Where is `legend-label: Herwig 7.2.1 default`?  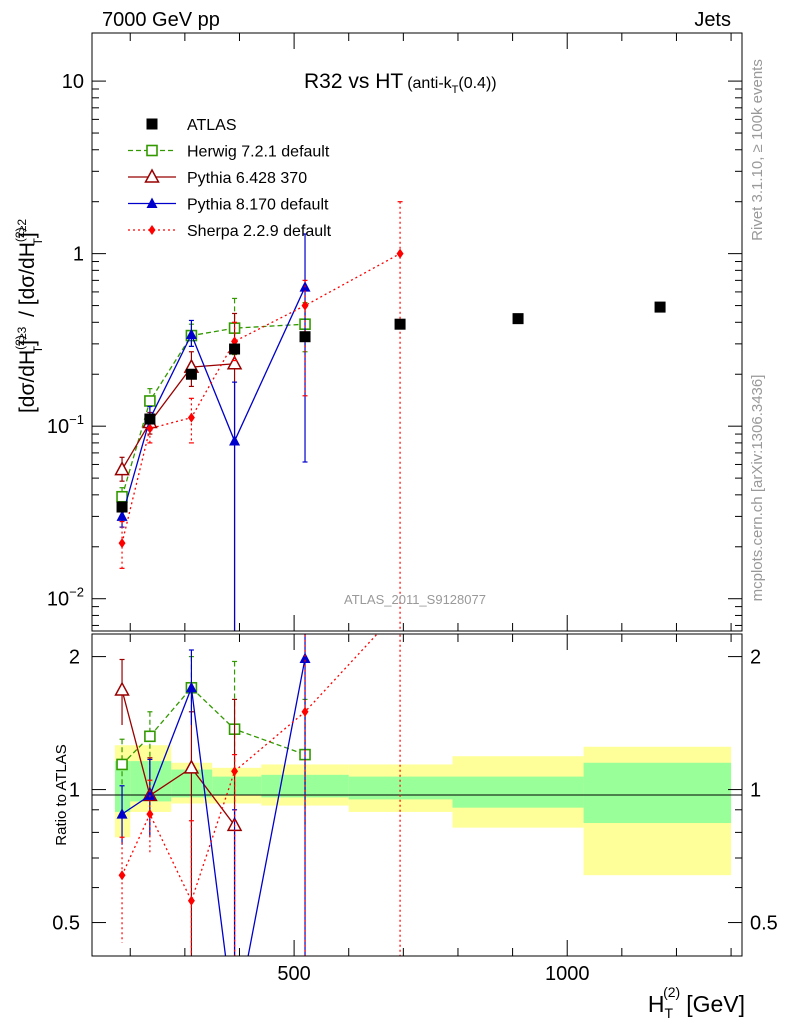 legend-label: Herwig 7.2.1 default is located at coordinates (258, 152).